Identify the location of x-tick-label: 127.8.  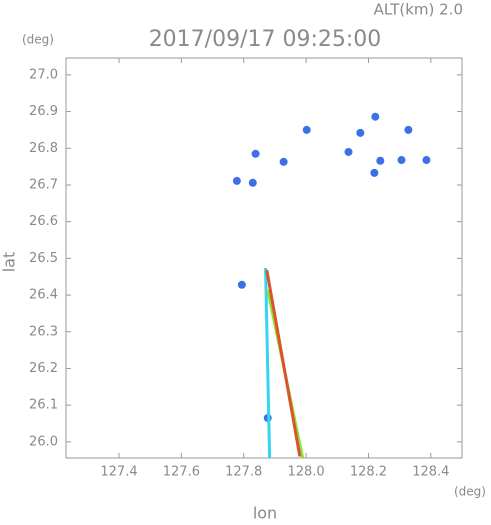
(243, 472).